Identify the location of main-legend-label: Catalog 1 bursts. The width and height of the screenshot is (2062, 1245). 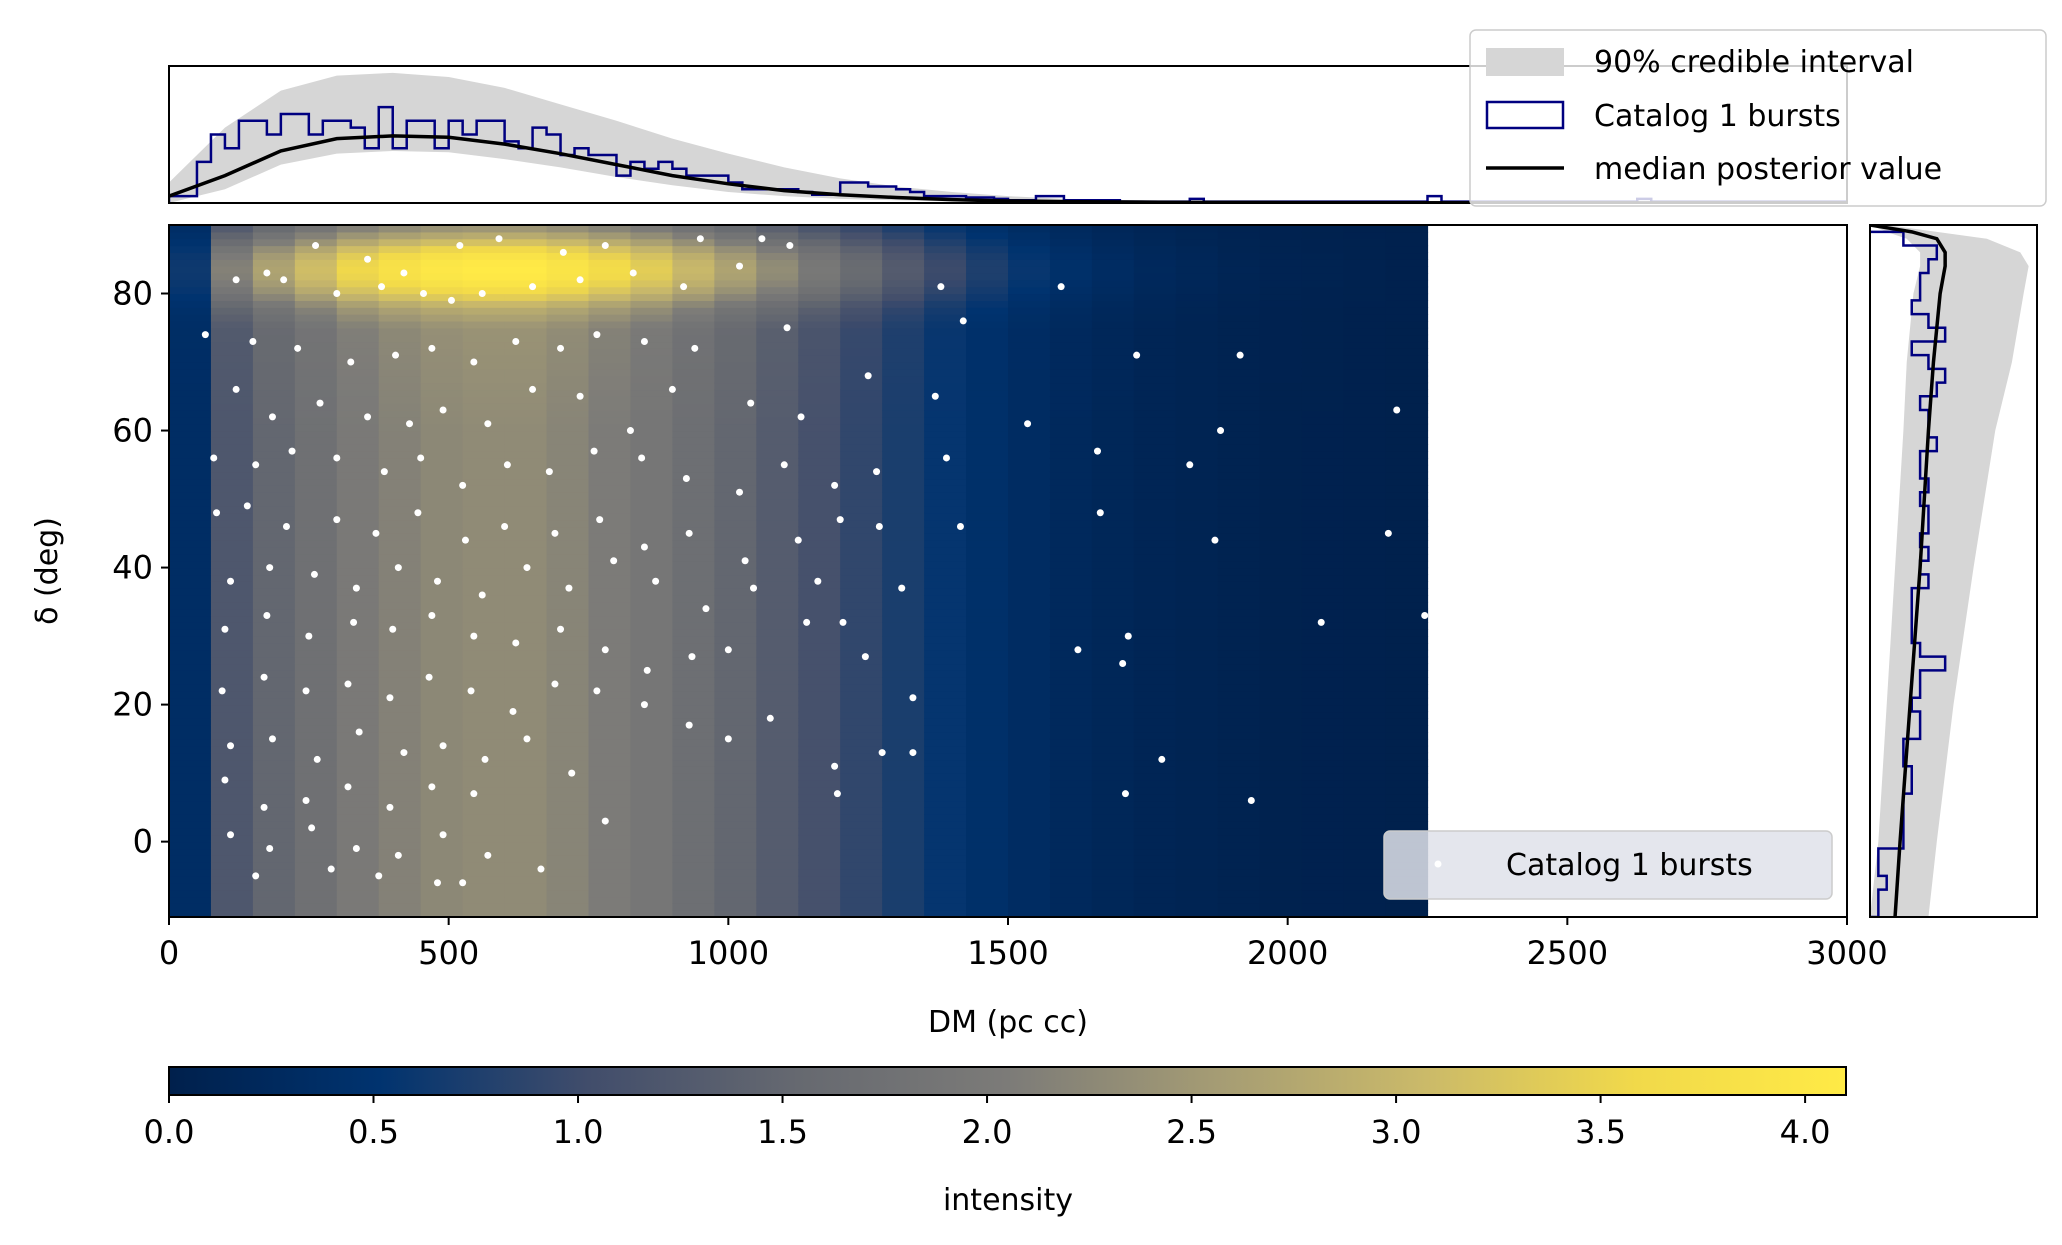
(1629, 865).